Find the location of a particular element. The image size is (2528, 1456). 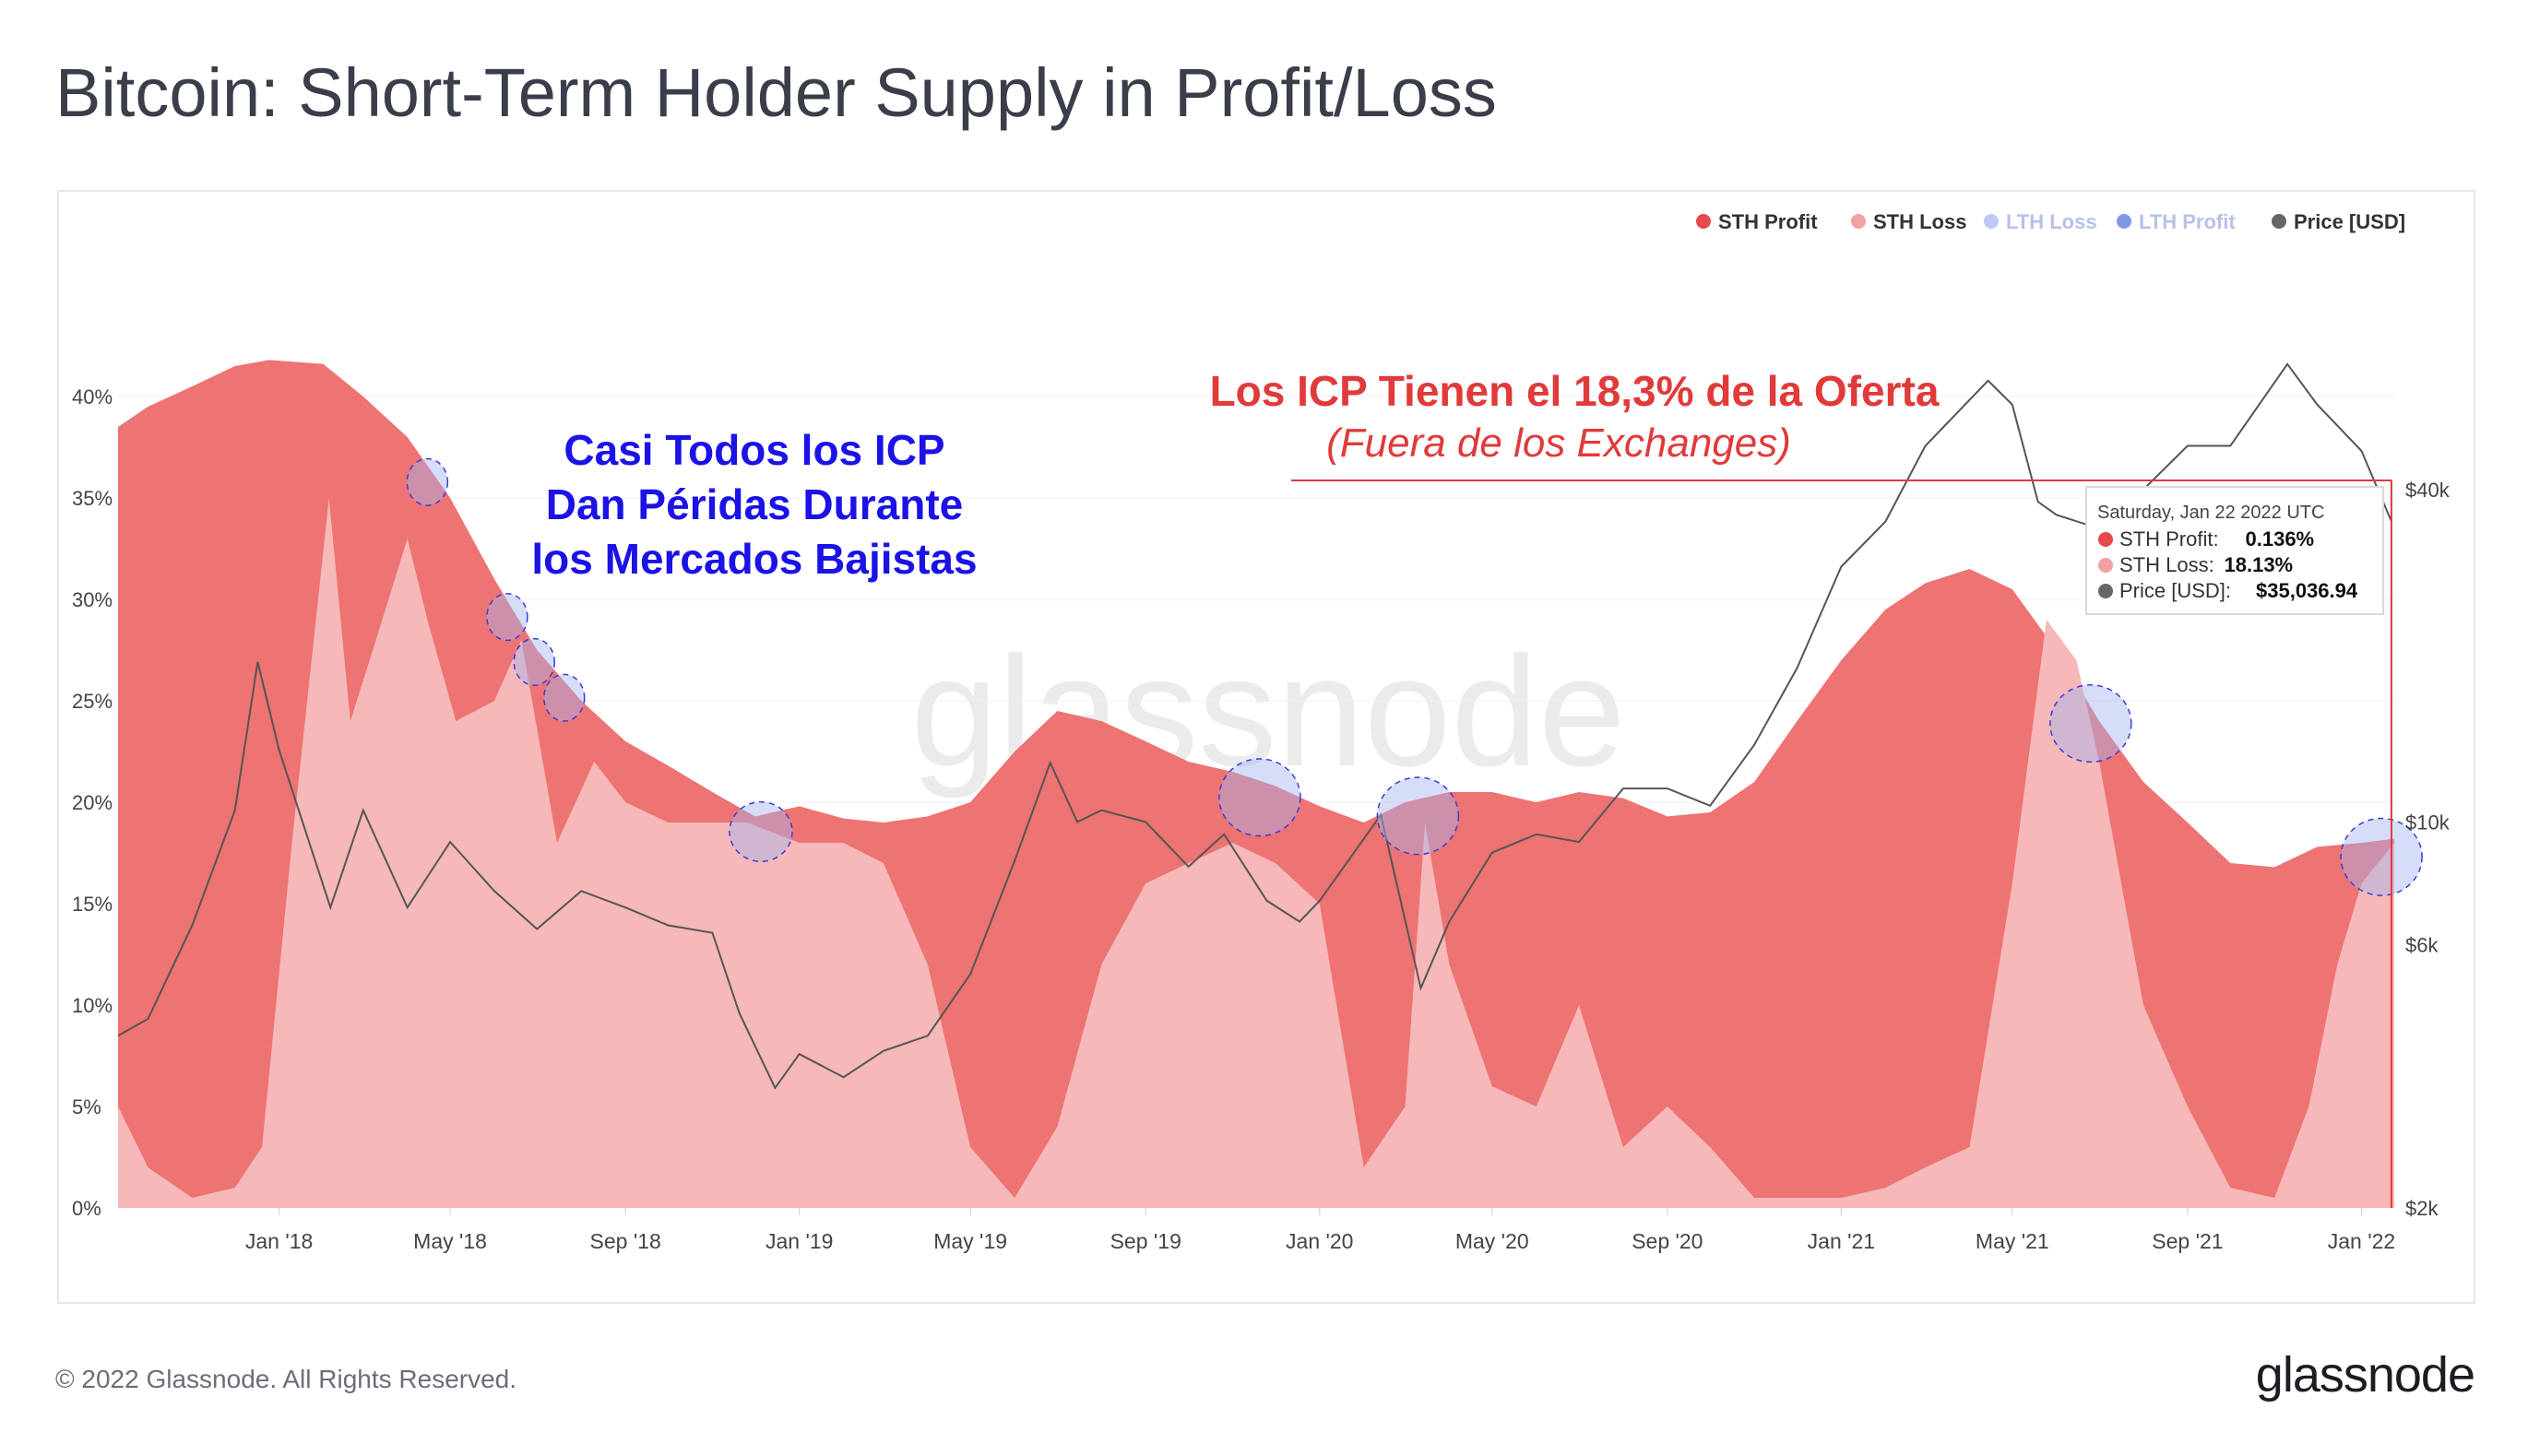

y-right-tick-label: $2k is located at coordinates (2422, 1208).